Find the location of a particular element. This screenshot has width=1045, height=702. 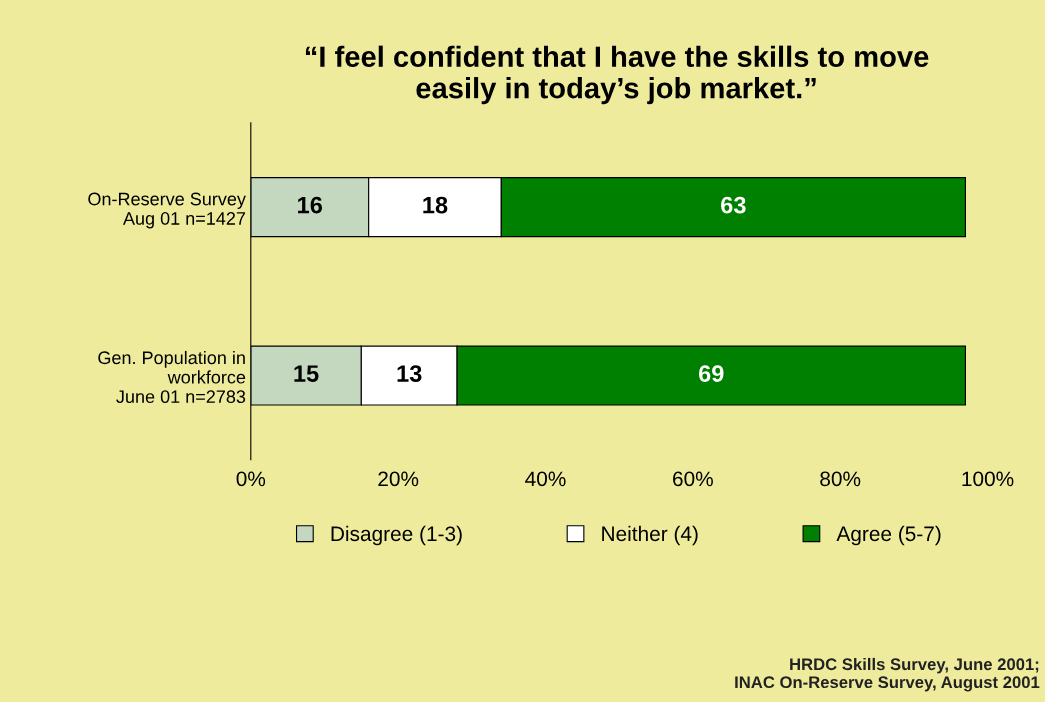

chart-title: “I feel confident that I have the skills to move easily in today’s job market.” is located at coordinates (617, 75).